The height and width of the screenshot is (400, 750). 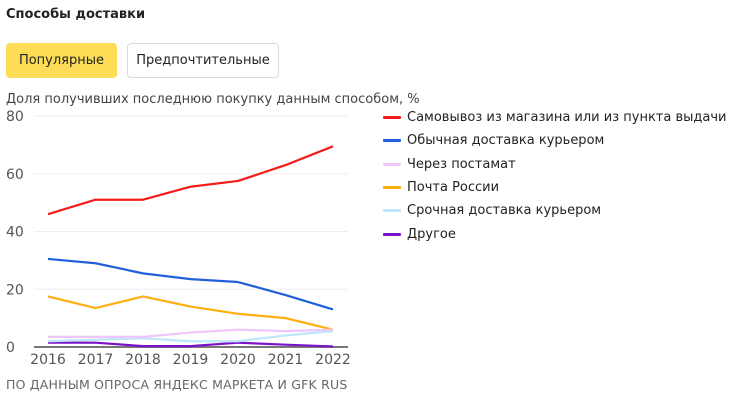 What do you see at coordinates (15, 117) in the screenshot?
I see `y-tick-label: 80` at bounding box center [15, 117].